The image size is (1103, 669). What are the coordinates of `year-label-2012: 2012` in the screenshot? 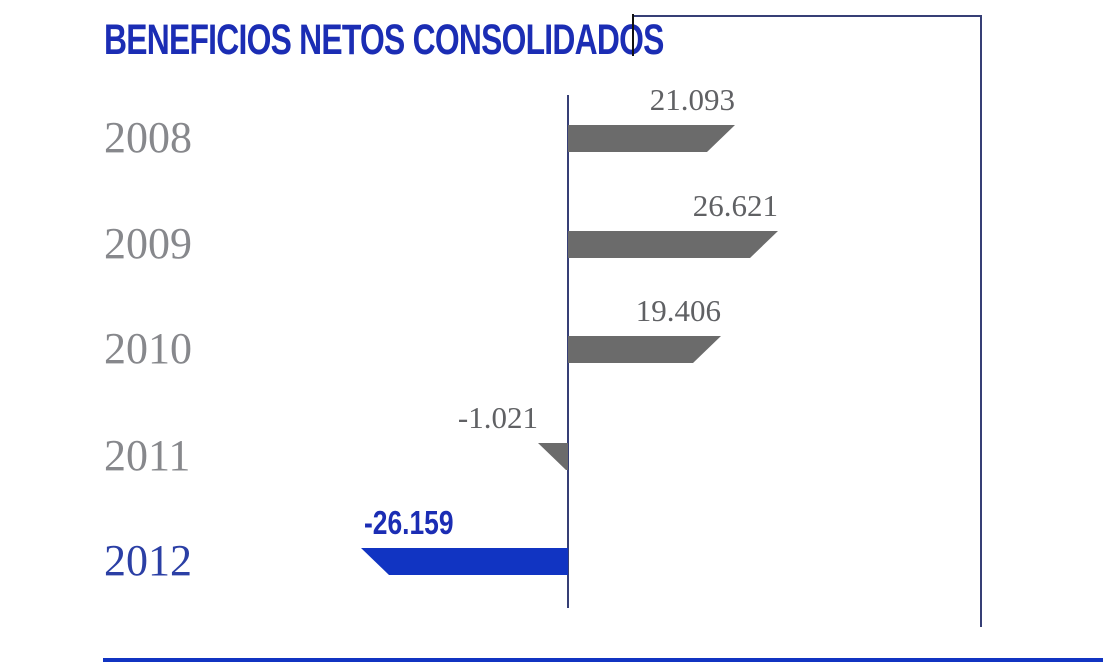 It's located at (148, 560).